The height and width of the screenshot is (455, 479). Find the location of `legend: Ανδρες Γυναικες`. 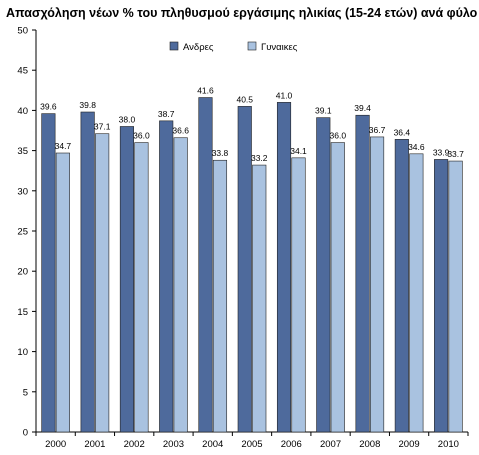

legend: Ανδρες Γυναικες is located at coordinates (233, 47).